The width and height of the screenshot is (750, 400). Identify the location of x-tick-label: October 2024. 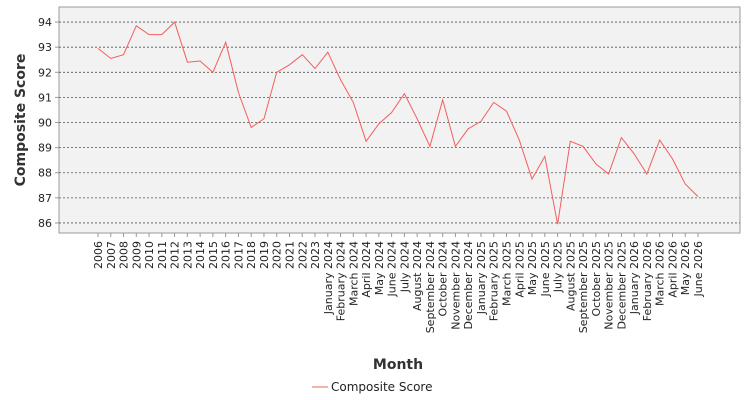
(443, 279).